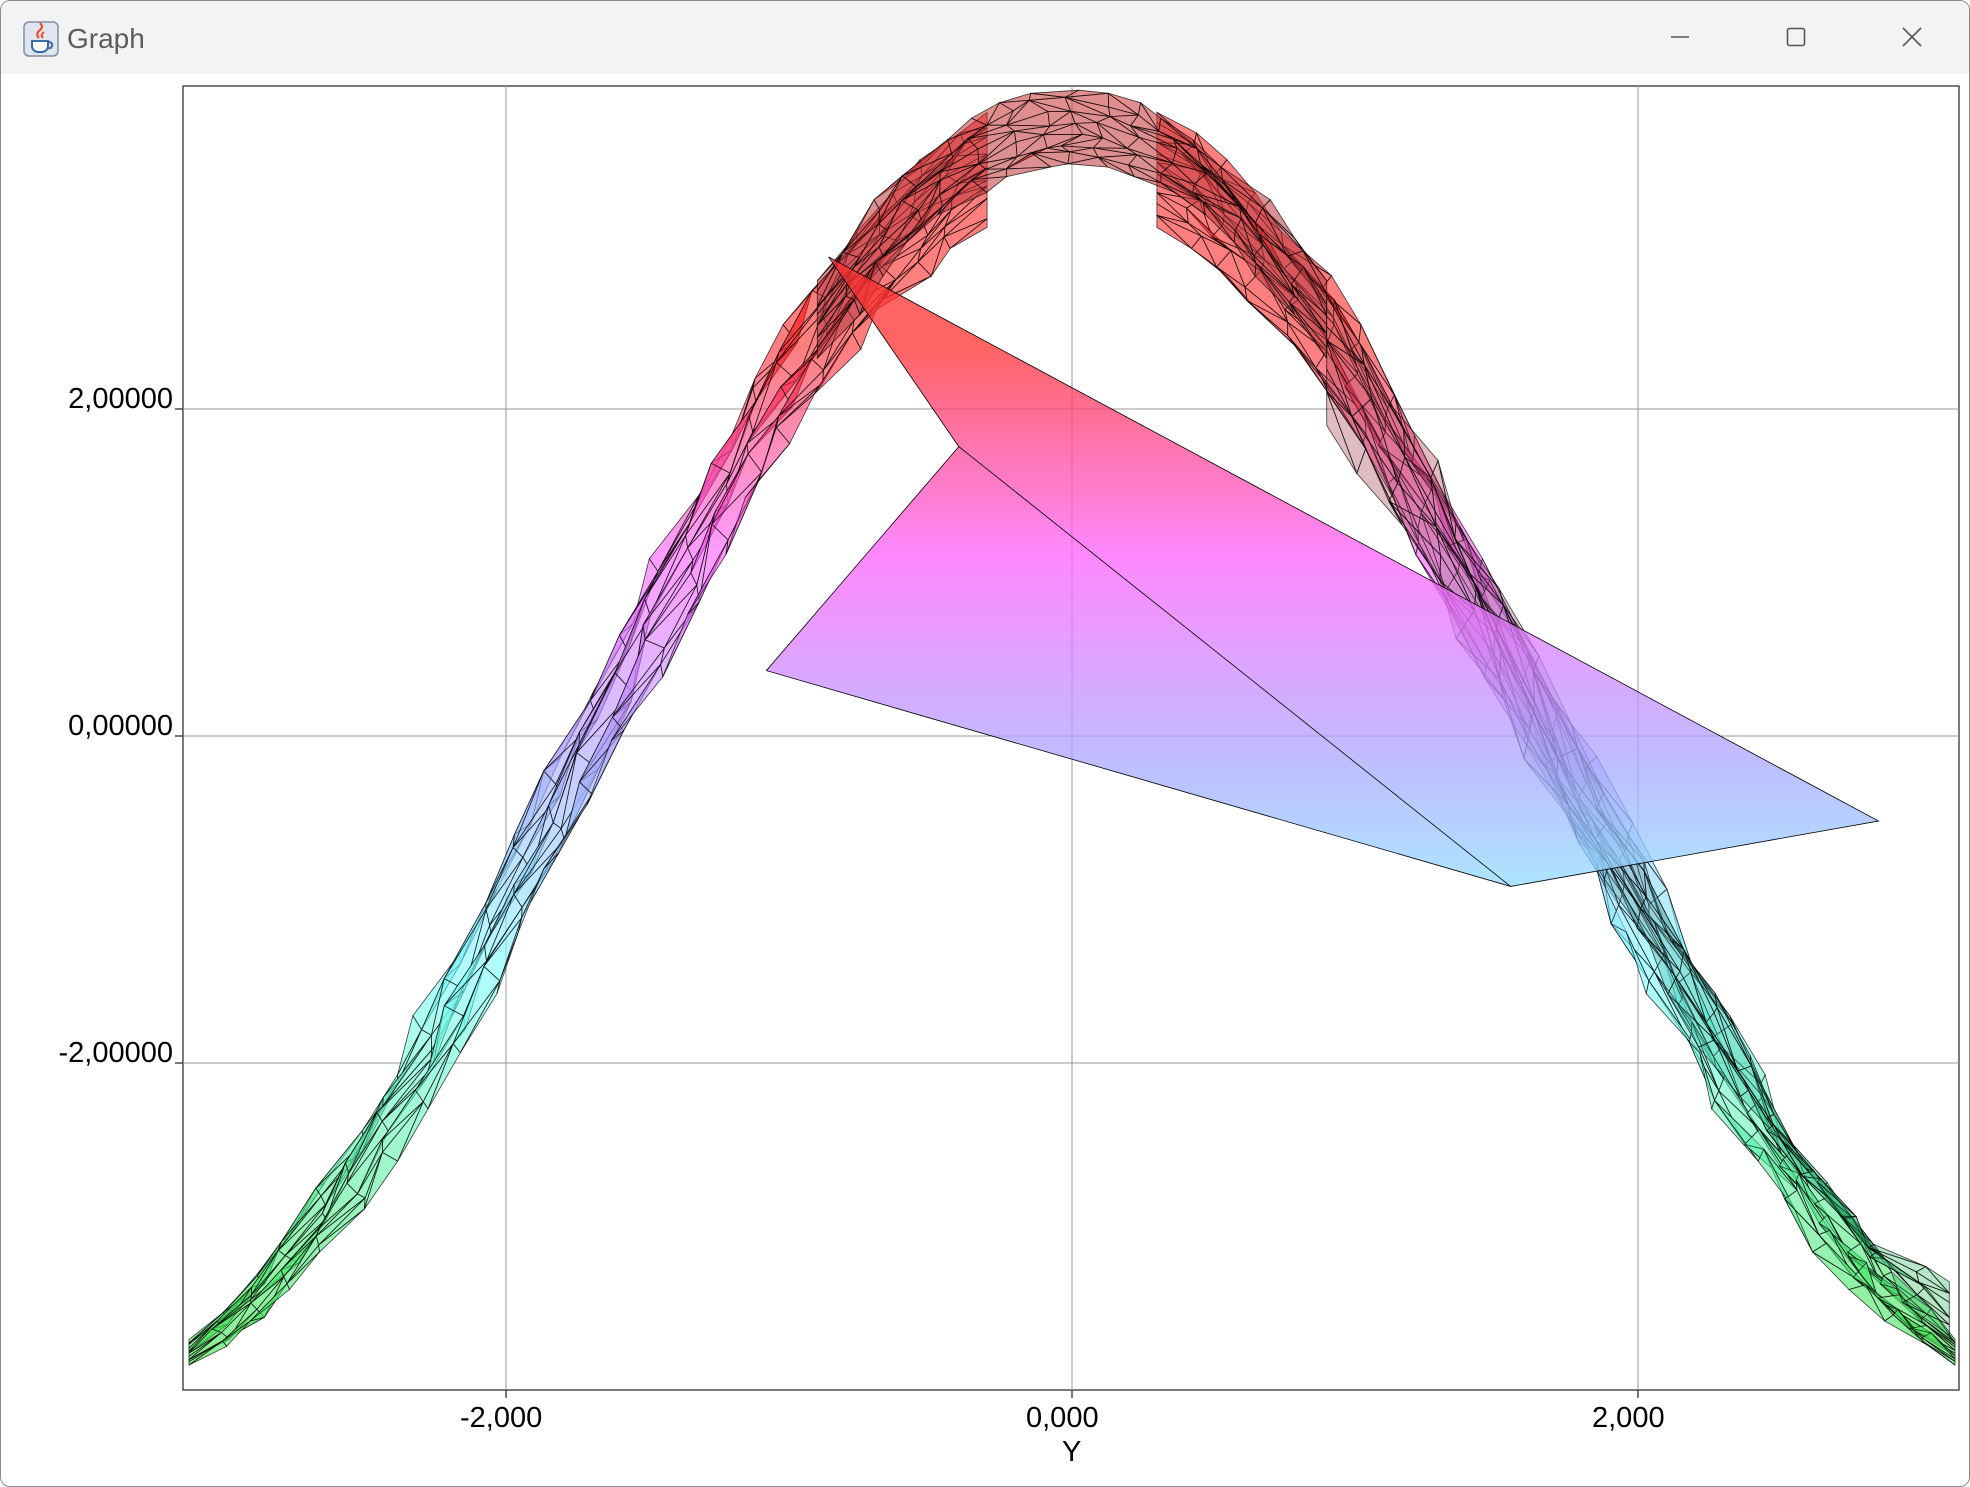 Image resolution: width=1970 pixels, height=1487 pixels. What do you see at coordinates (1072, 1452) in the screenshot?
I see `x-axis-title: Y` at bounding box center [1072, 1452].